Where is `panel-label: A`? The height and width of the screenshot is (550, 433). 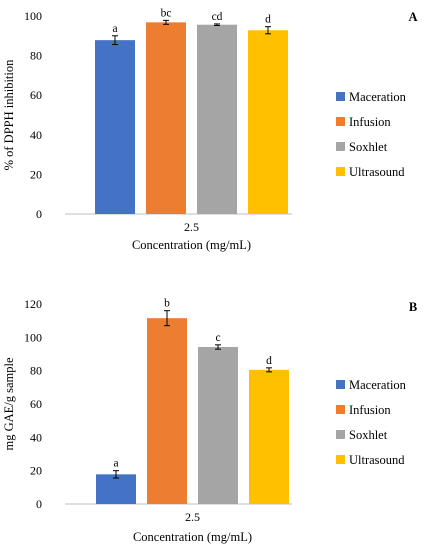
panel-label: A is located at coordinates (412, 17).